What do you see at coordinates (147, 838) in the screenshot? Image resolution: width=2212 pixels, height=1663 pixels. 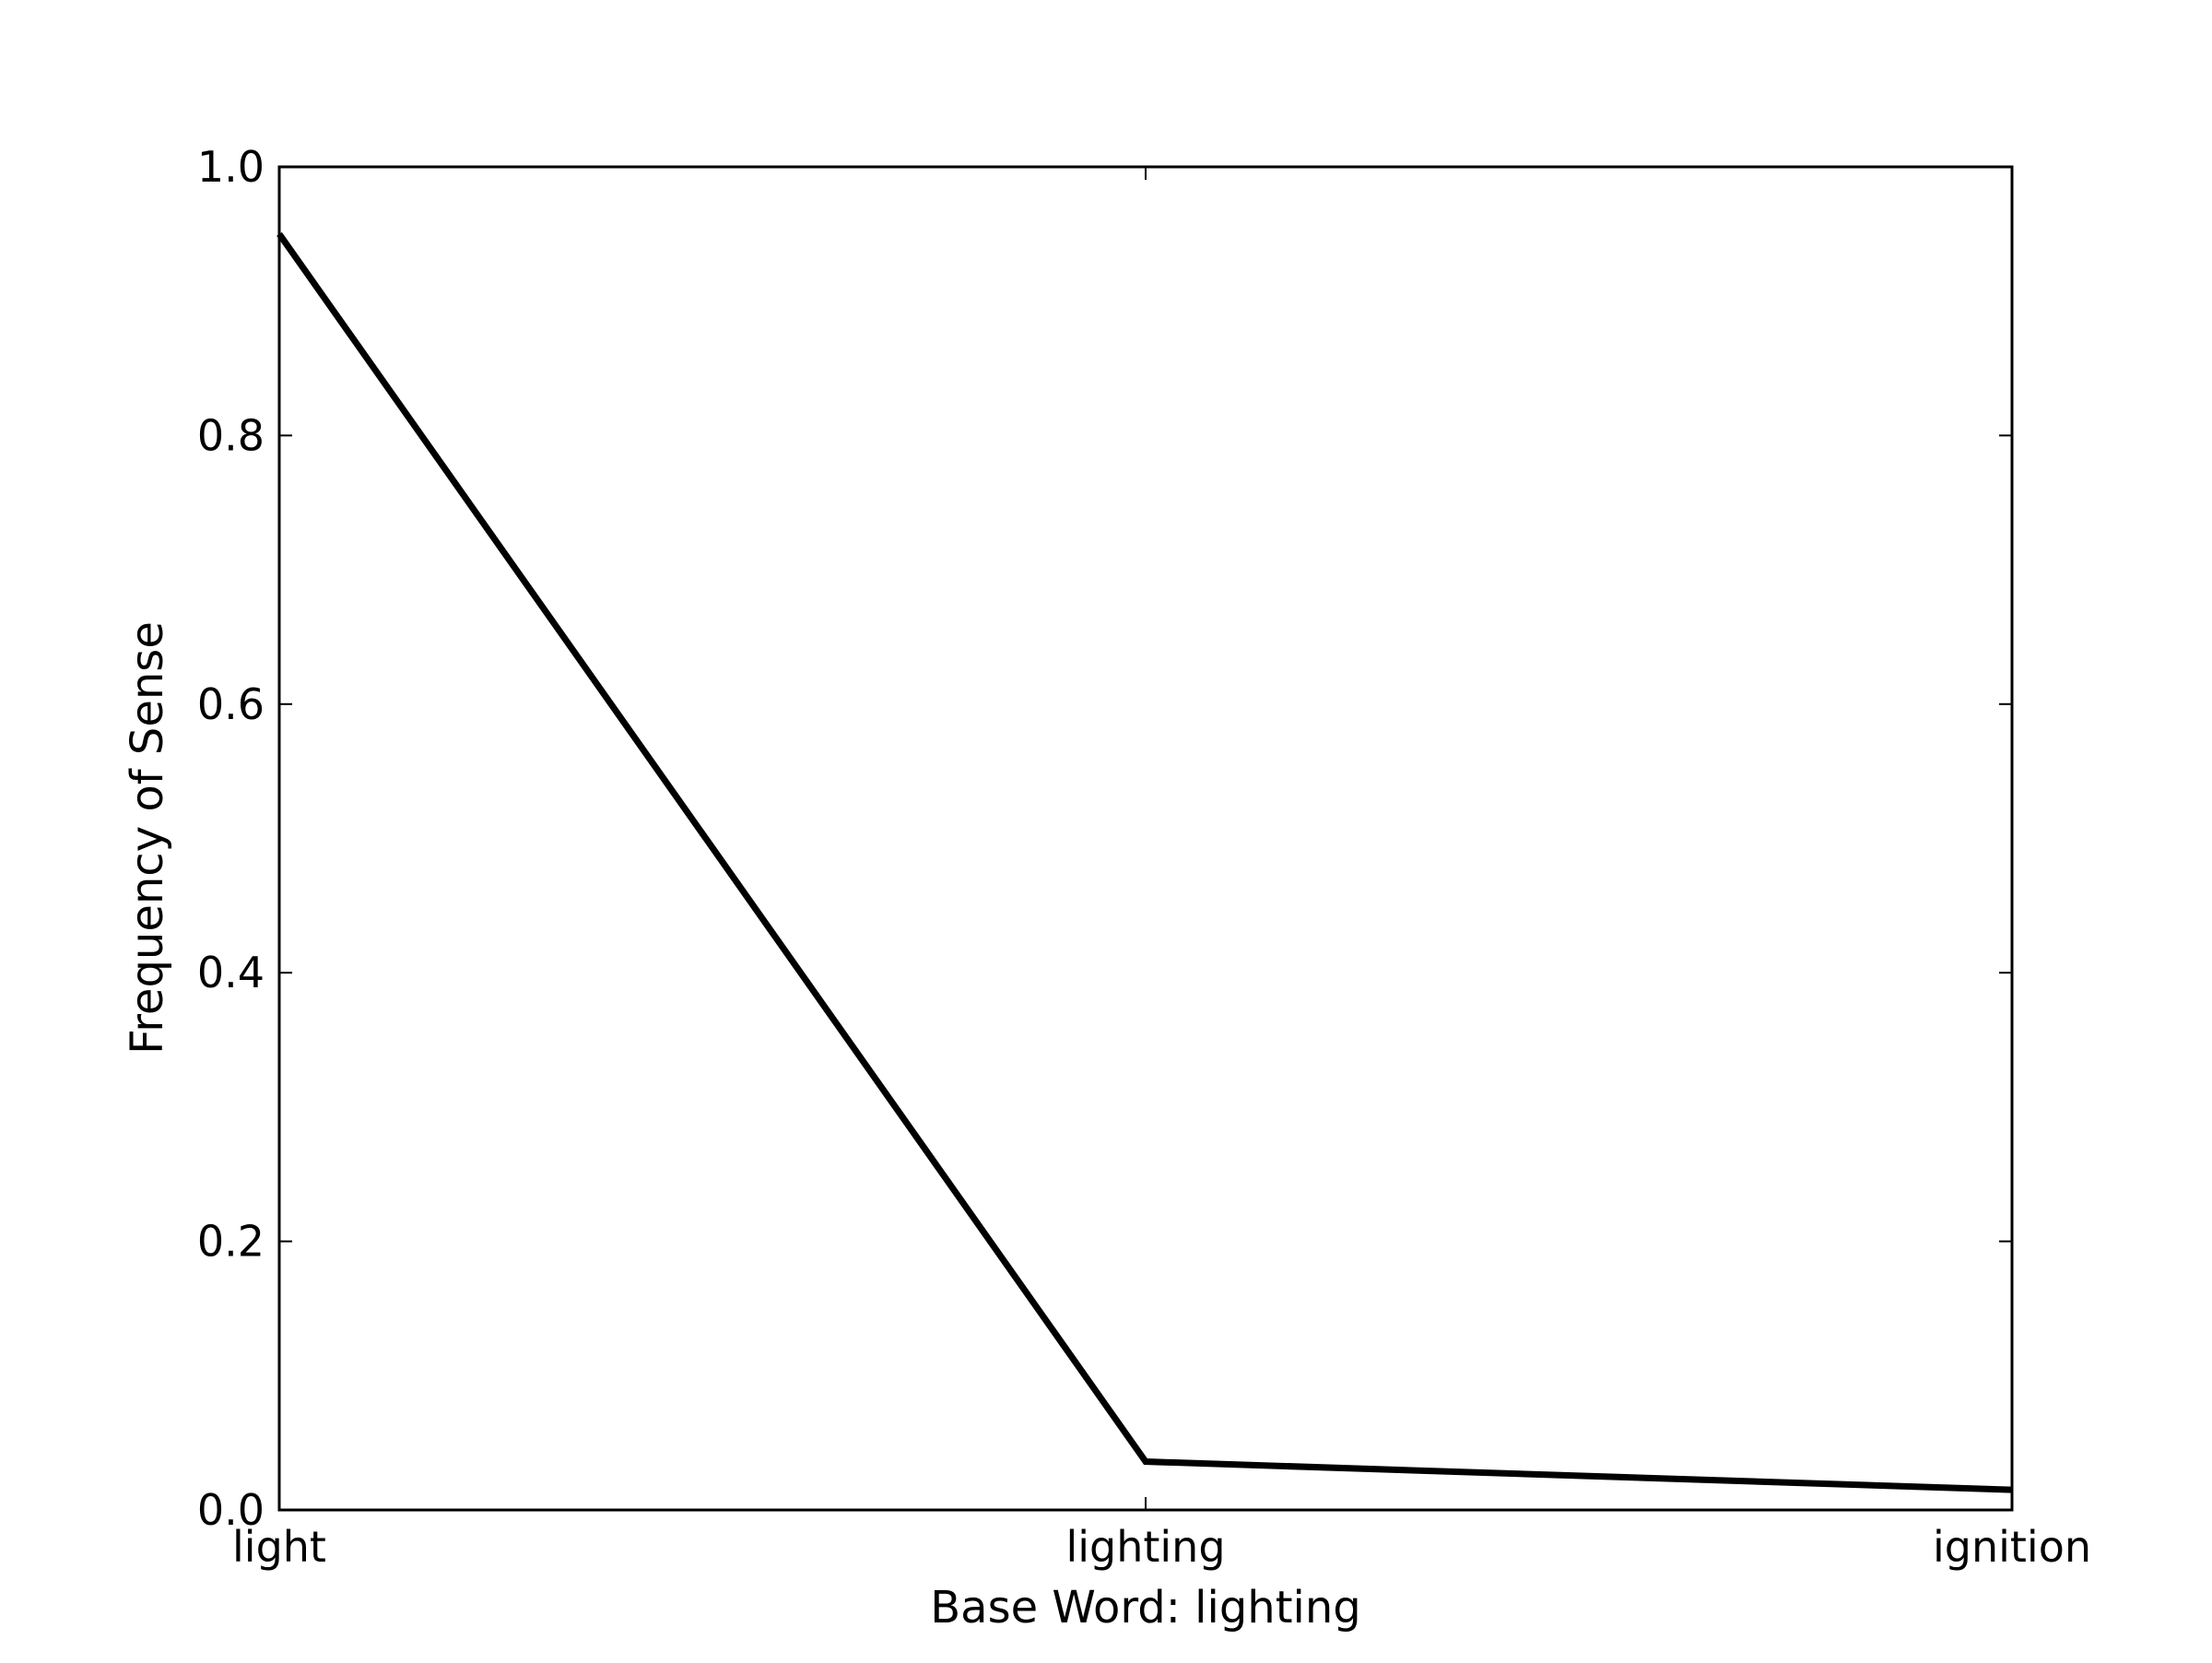 I see `y-axis-label: Frequency of Sense` at bounding box center [147, 838].